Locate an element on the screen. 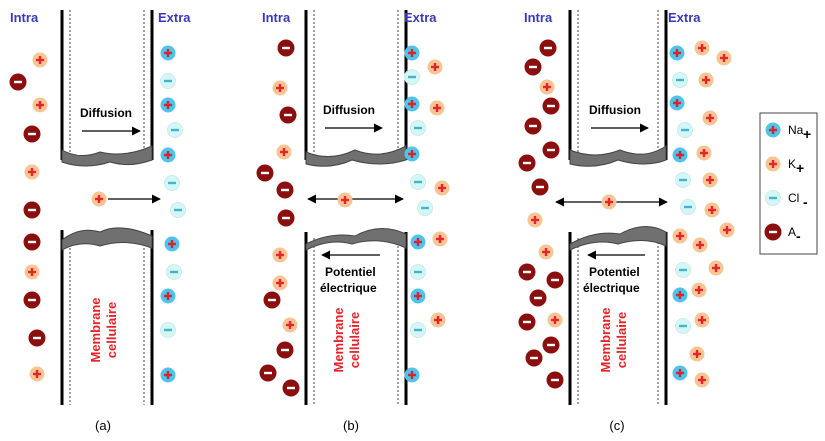 Image resolution: width=825 pixels, height=441 pixels. diffusion-label-c: Diffusion is located at coordinates (615, 110).